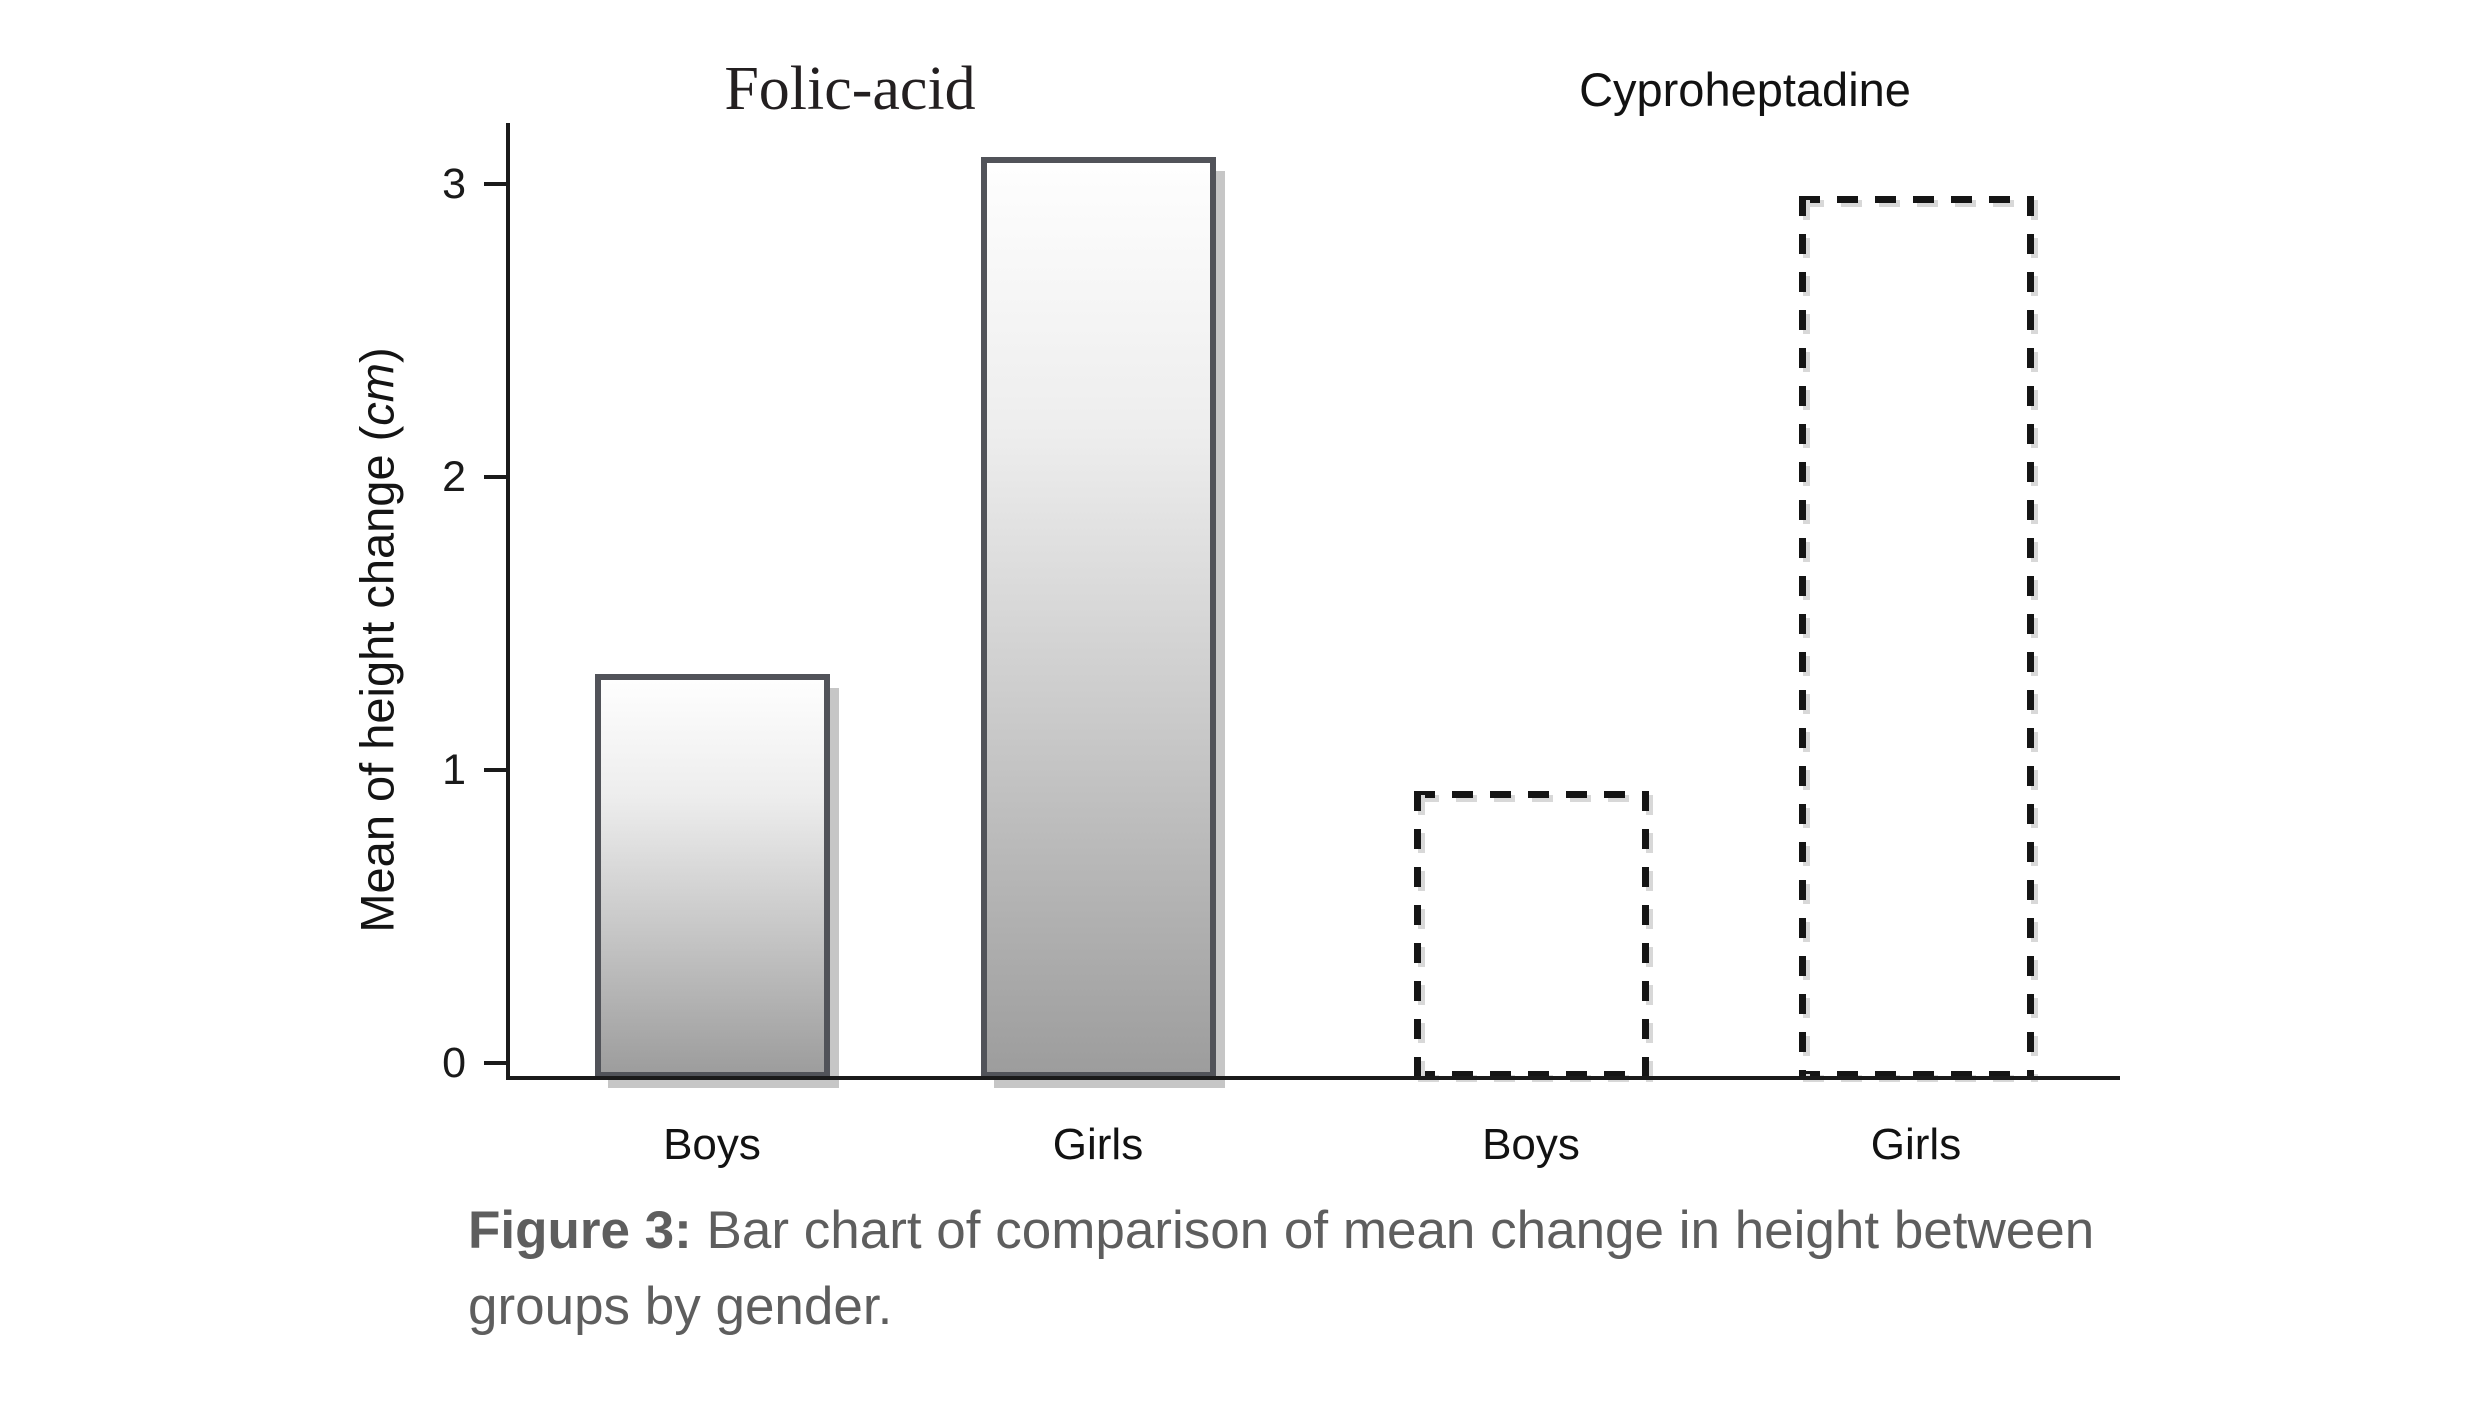 The width and height of the screenshot is (2480, 1417). I want to click on x-axis-label-boys-folic-acid: Boys, so click(712, 1144).